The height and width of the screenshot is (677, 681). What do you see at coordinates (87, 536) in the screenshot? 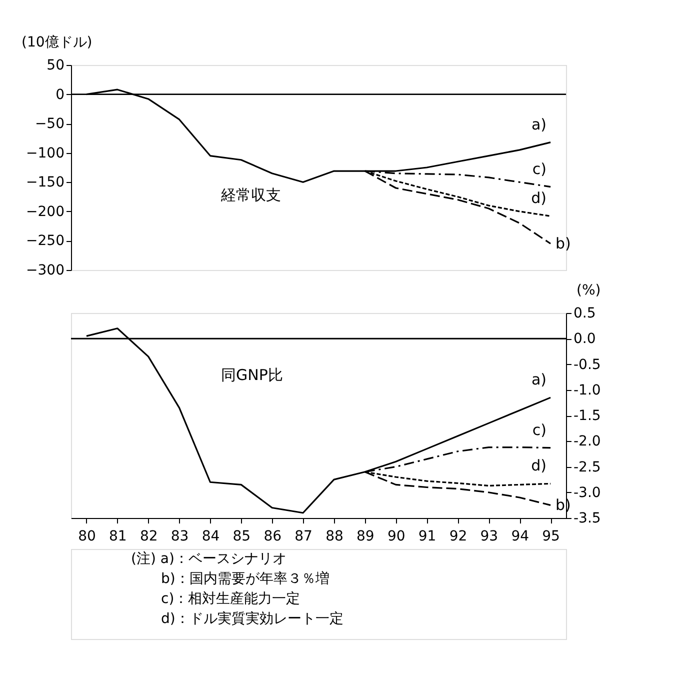
I see `x-tick-label: 80` at bounding box center [87, 536].